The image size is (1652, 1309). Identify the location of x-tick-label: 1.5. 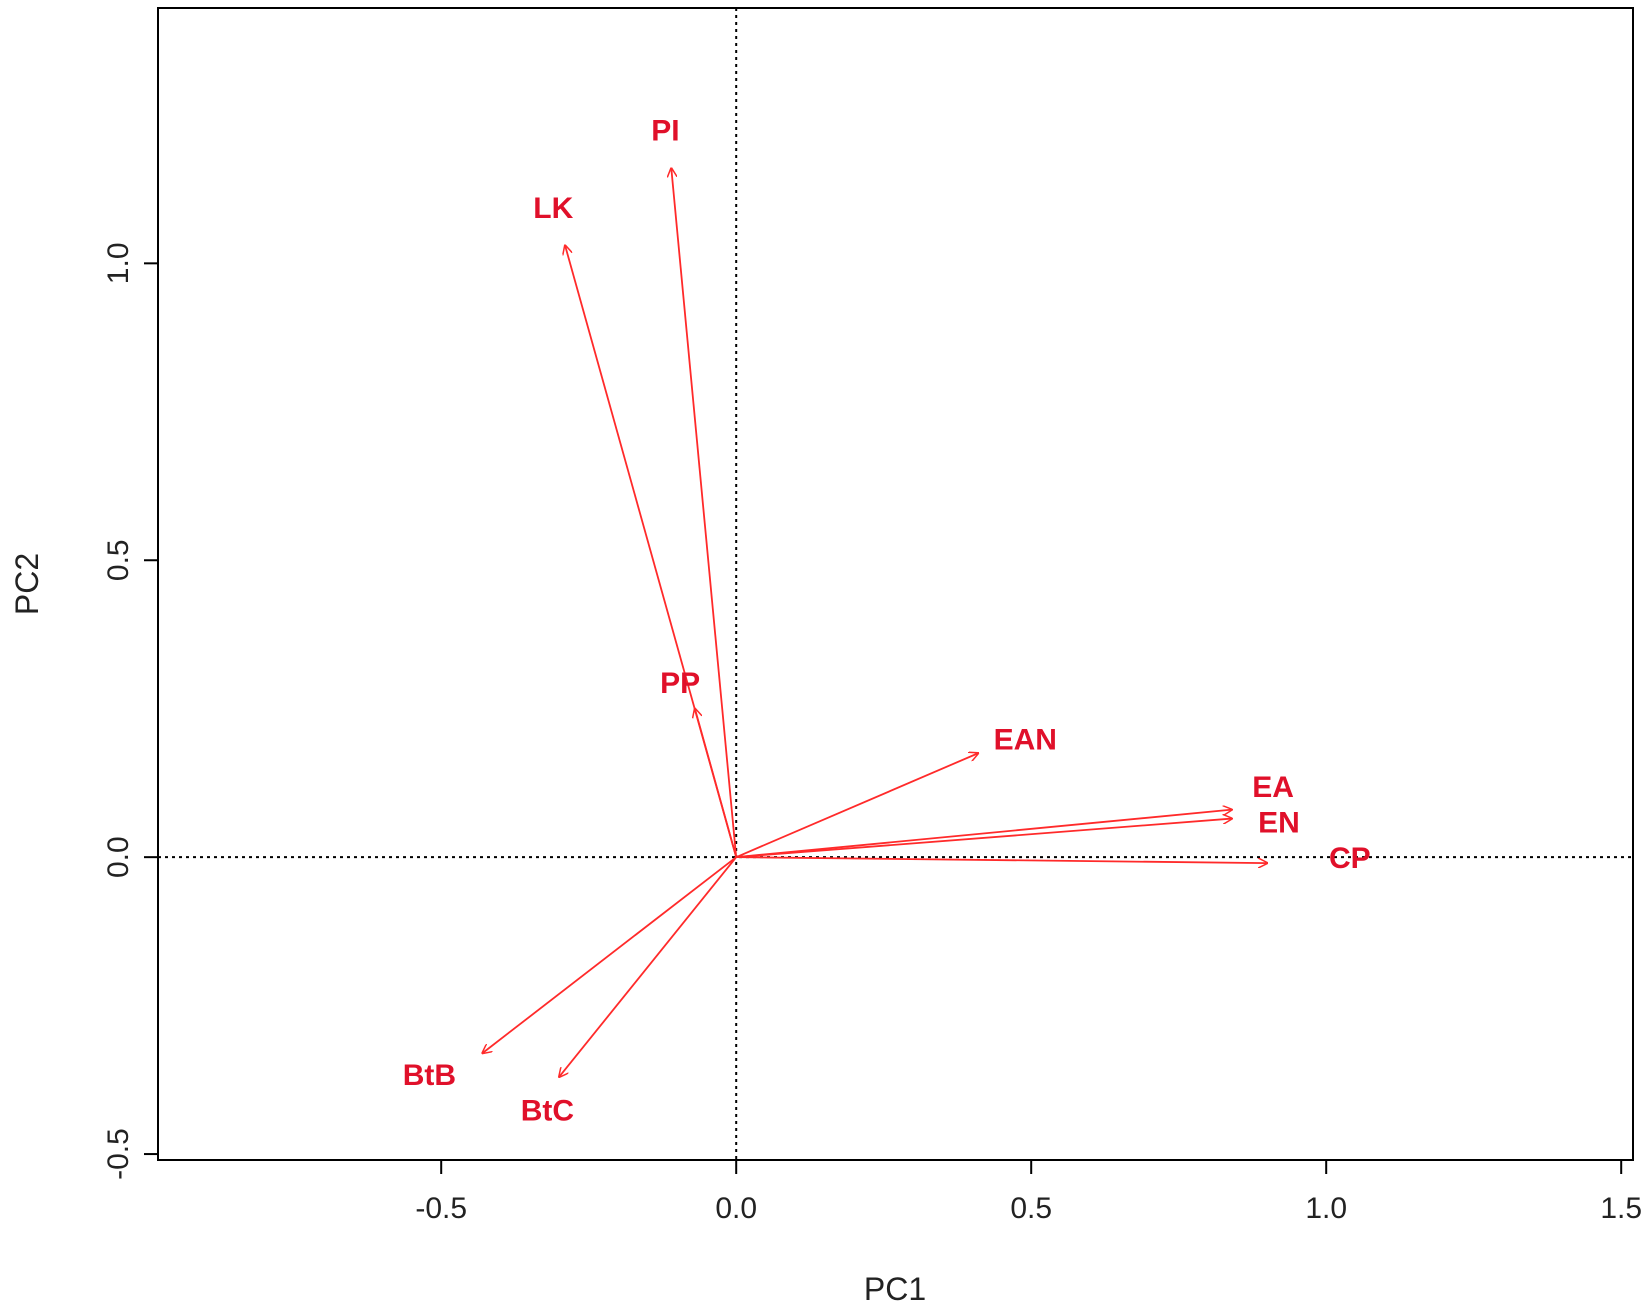
(1621, 1208).